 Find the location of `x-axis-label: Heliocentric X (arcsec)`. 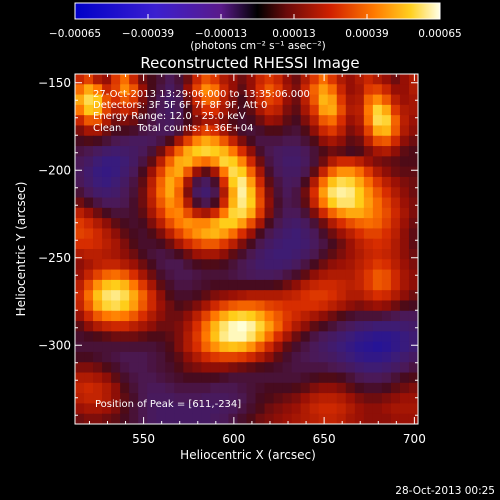

x-axis-label: Heliocentric X (arcsec) is located at coordinates (248, 455).